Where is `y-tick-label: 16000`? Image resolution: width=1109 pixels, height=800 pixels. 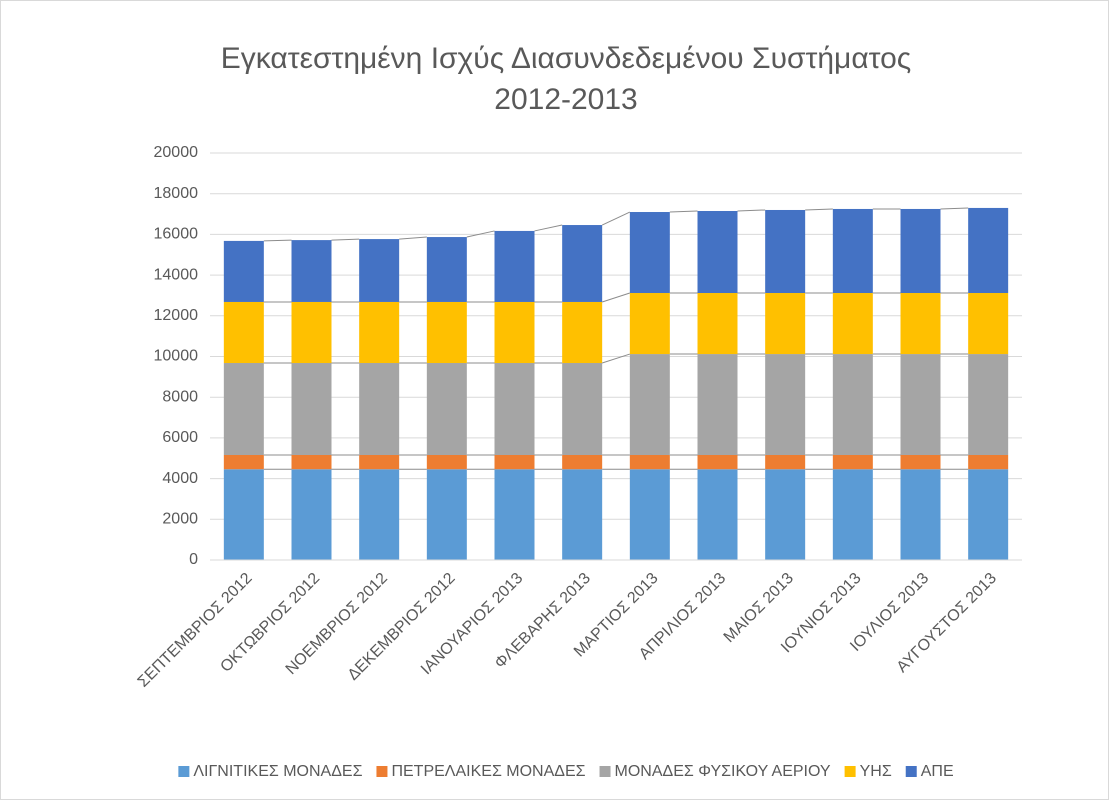 y-tick-label: 16000 is located at coordinates (176, 234).